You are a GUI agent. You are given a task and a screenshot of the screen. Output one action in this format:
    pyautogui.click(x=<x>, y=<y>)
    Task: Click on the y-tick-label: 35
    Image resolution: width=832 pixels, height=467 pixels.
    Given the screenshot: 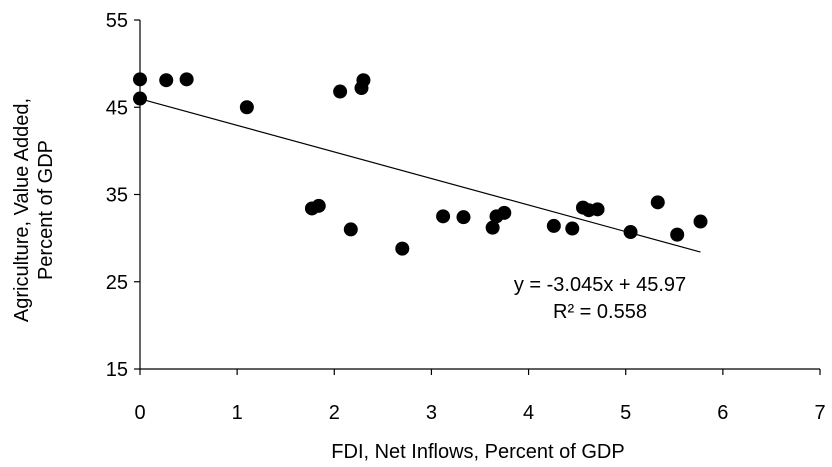 What is the action you would take?
    pyautogui.click(x=117, y=196)
    